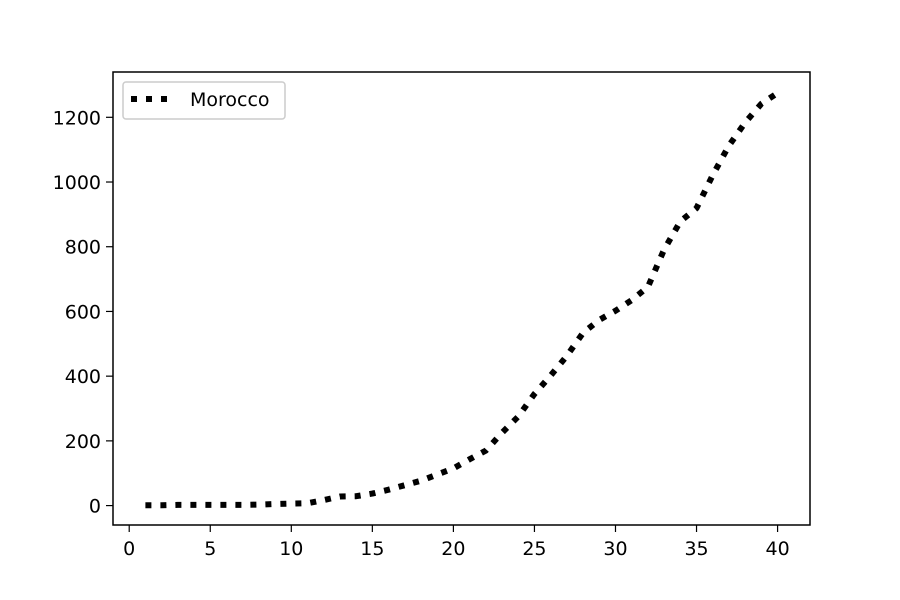 Image resolution: width=900 pixels, height=600 pixels. What do you see at coordinates (291, 549) in the screenshot?
I see `x-tick-label: 10` at bounding box center [291, 549].